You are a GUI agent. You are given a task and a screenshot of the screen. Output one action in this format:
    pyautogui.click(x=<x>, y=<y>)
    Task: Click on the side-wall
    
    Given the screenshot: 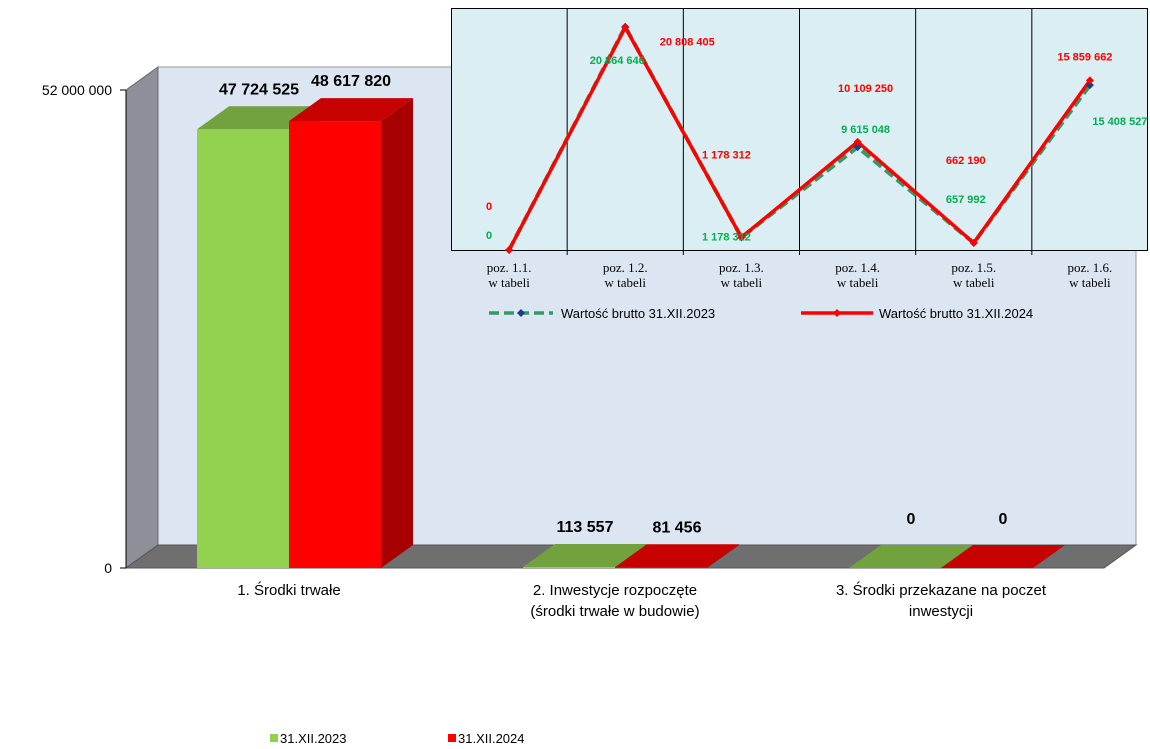 What is the action you would take?
    pyautogui.click(x=142, y=317)
    